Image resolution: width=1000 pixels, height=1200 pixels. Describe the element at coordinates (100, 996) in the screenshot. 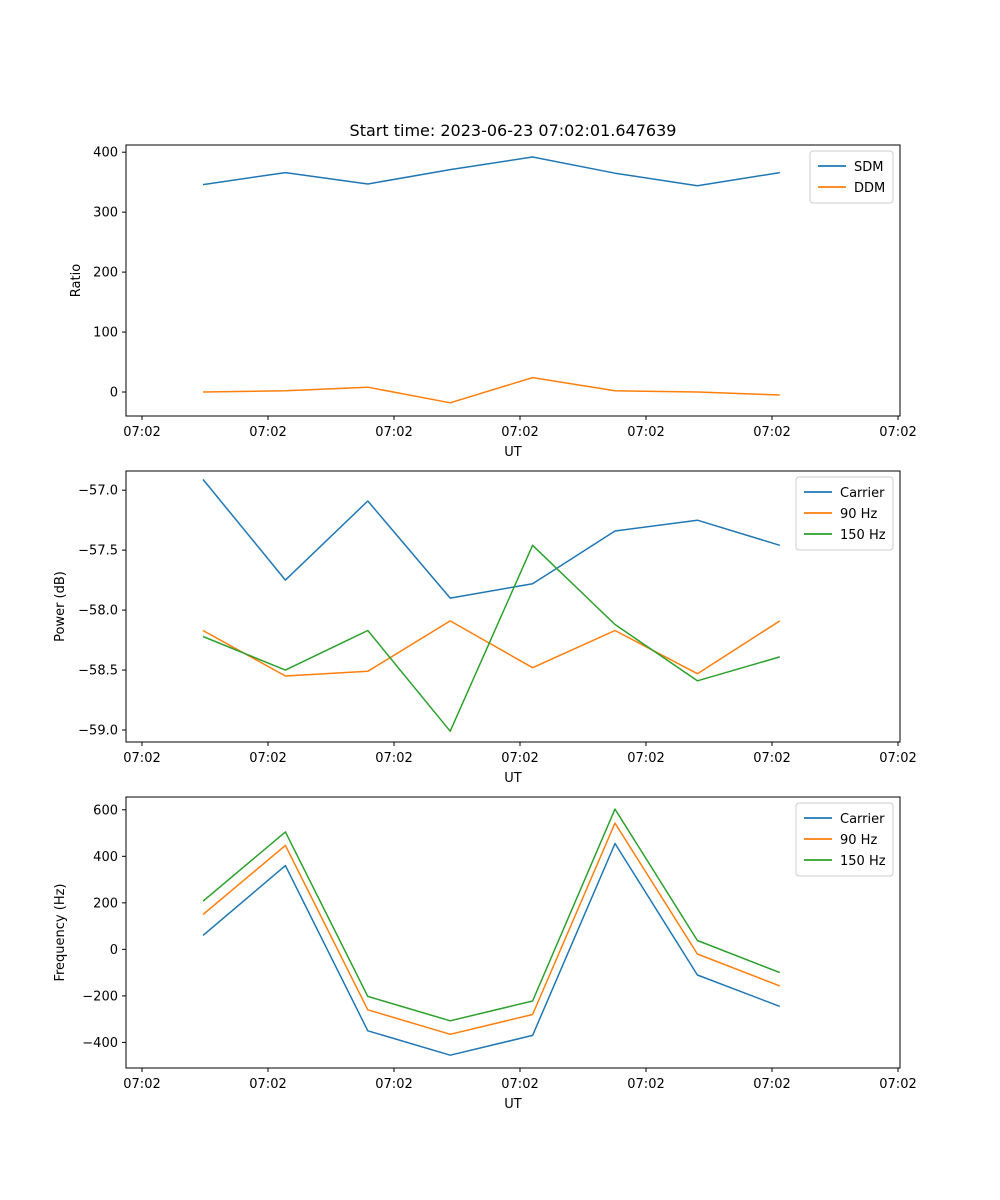

I see `y-tick-label: −200` at that location.